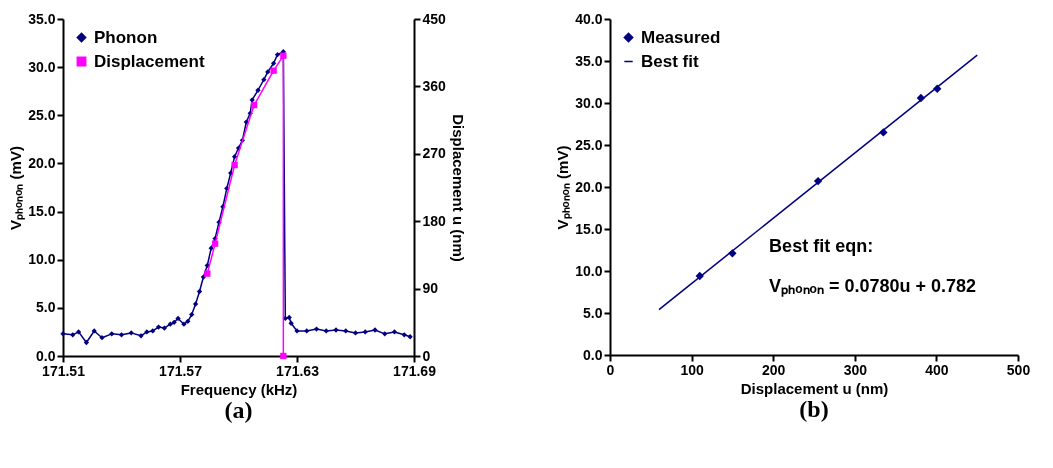 Image resolution: width=1053 pixels, height=468 pixels. Describe the element at coordinates (937, 369) in the screenshot. I see `x-tick-label: 400` at that location.